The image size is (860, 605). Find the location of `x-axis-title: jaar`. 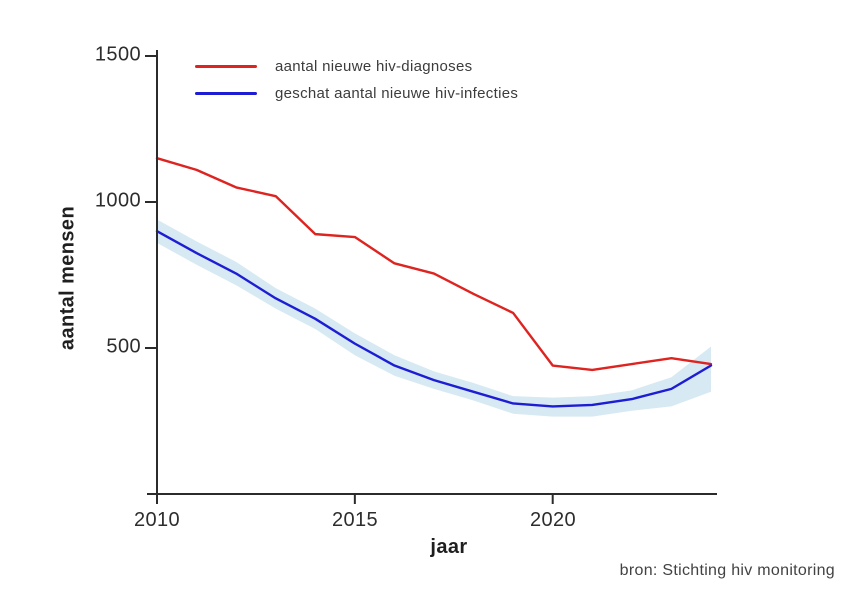

x-axis-title: jaar is located at coordinates (449, 547).